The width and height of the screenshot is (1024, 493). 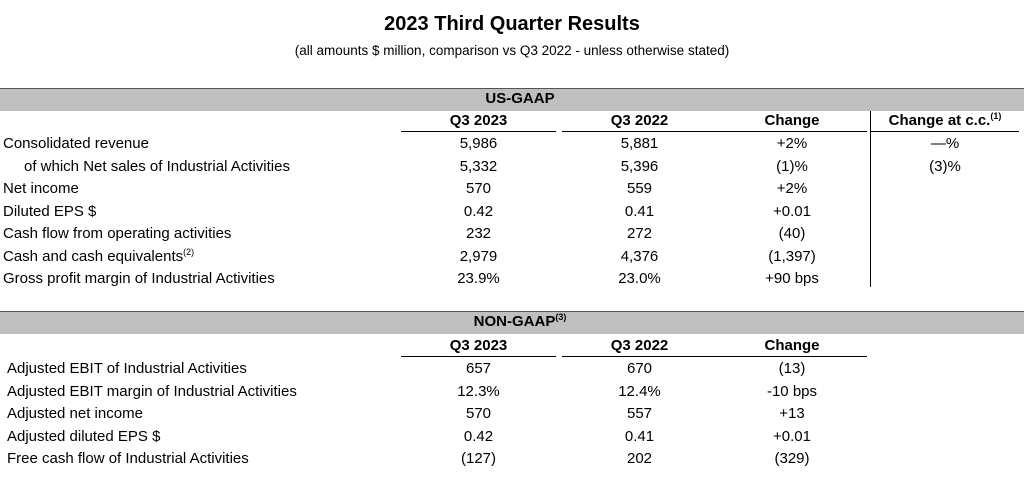 I want to click on cell-q3-2022: 23.0%, so click(x=639, y=278).